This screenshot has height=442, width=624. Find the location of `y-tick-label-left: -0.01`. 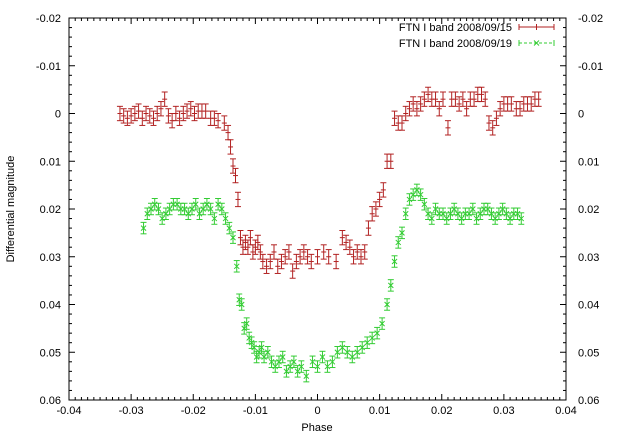

y-tick-label-left: -0.01 is located at coordinates (48, 67).